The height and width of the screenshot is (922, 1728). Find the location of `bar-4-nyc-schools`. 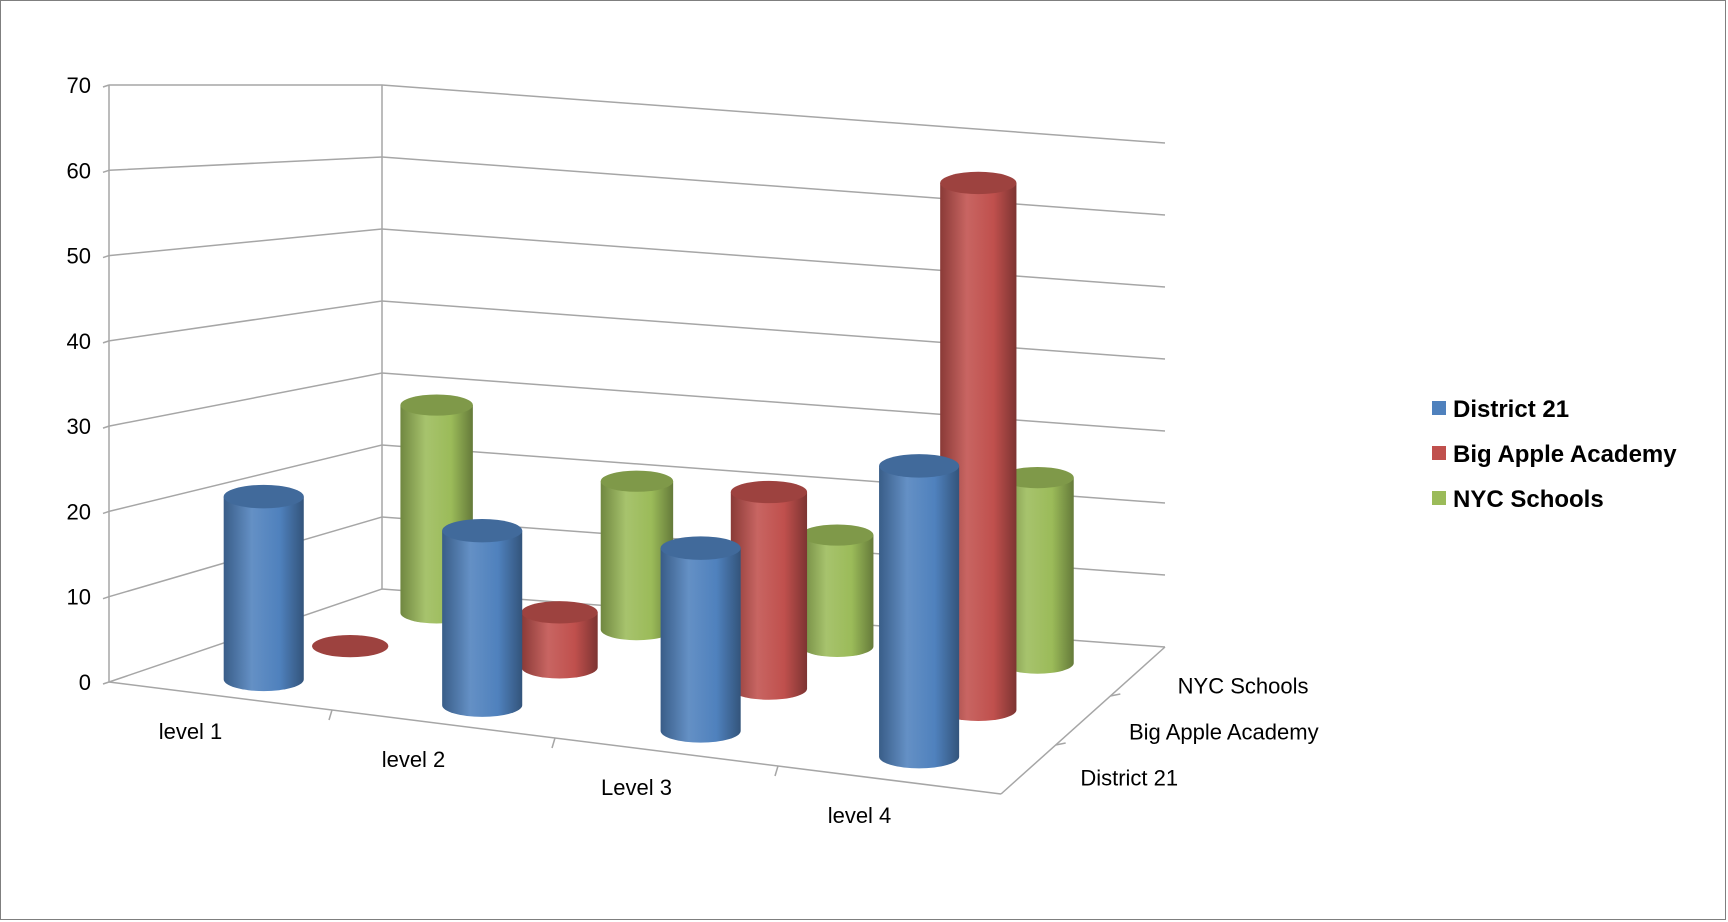

bar-4-nyc-schools is located at coordinates (1037, 570).